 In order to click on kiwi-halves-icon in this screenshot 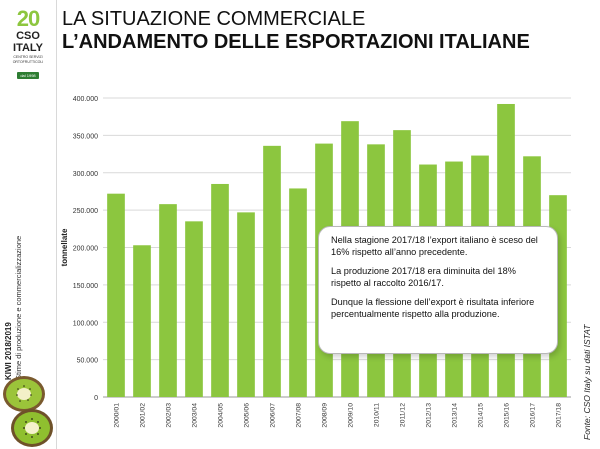, I will do `click(28, 411)`.